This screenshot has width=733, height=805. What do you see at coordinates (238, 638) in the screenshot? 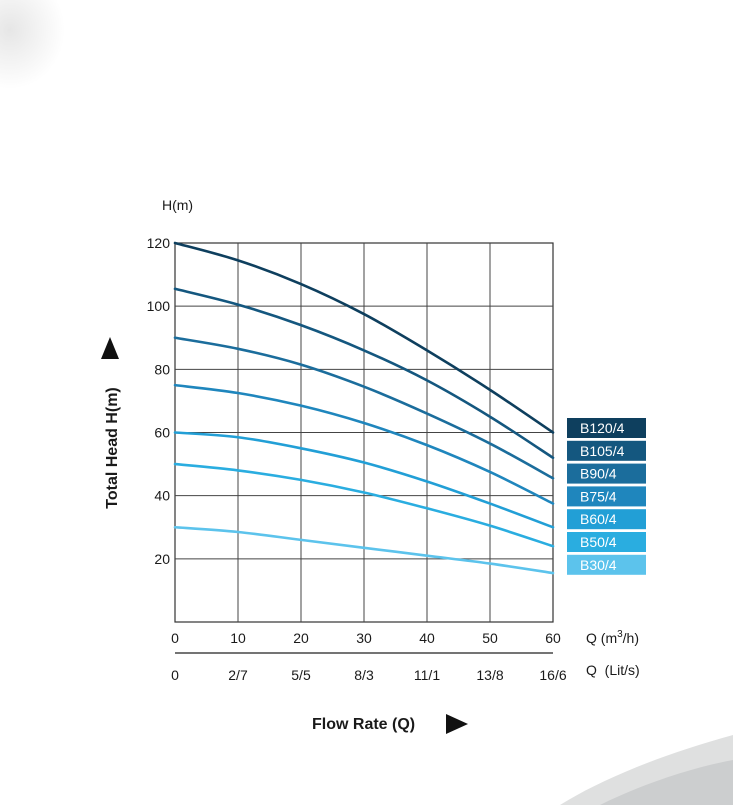
I see `x-tick-label-primary: 10` at bounding box center [238, 638].